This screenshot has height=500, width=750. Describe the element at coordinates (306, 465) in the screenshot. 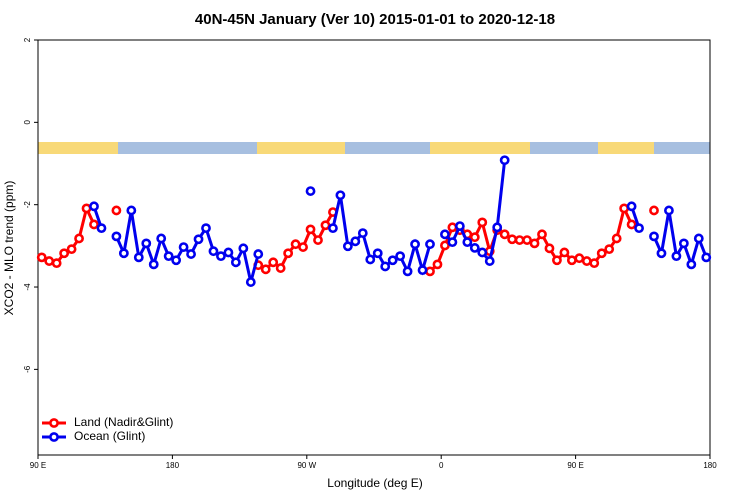

I see `x-tick-label: 90 W` at that location.